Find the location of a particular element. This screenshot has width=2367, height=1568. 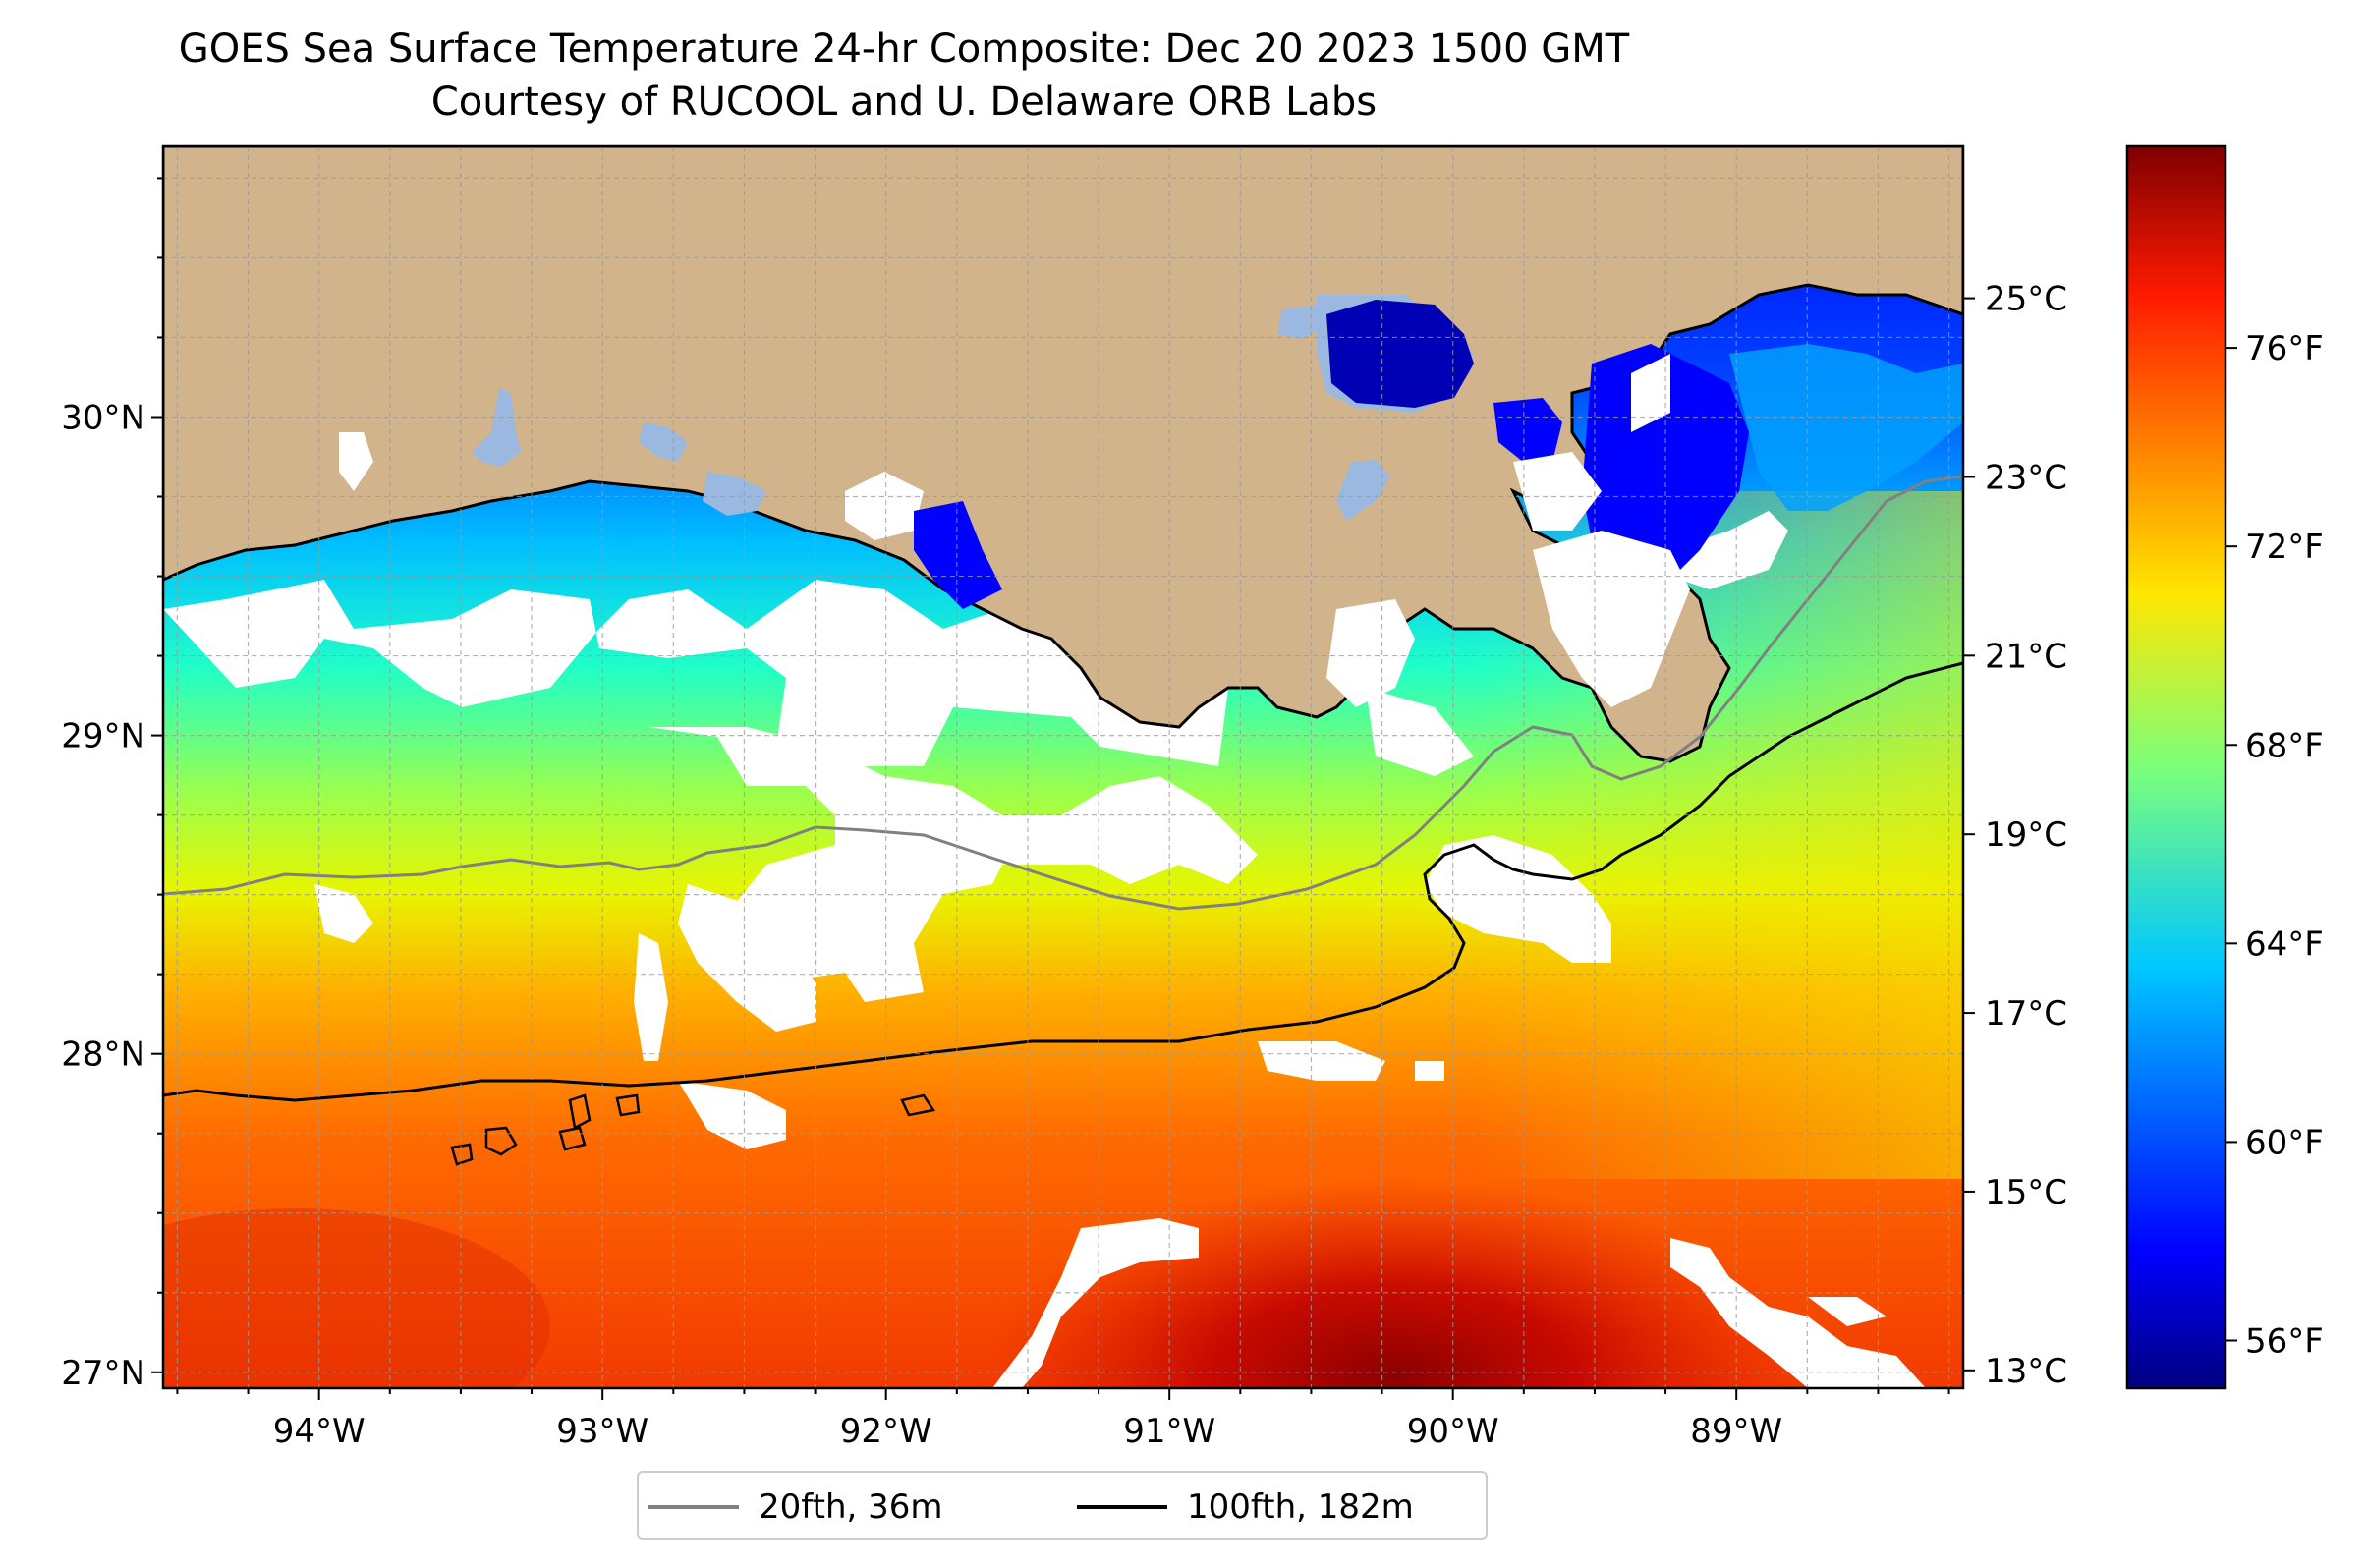

celsius-tick-label: 17°C is located at coordinates (2026, 1014).